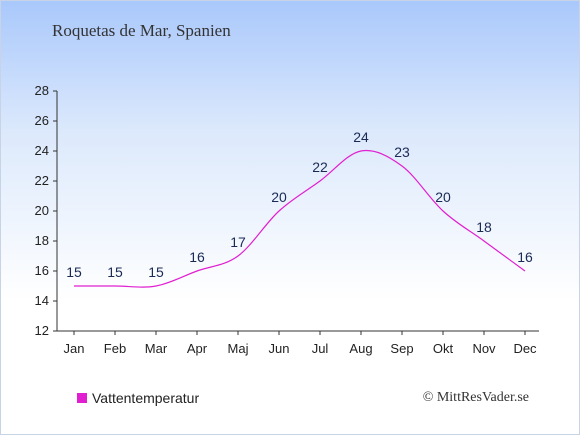 This screenshot has height=435, width=580. I want to click on x-tick-label: Sep, so click(401, 348).